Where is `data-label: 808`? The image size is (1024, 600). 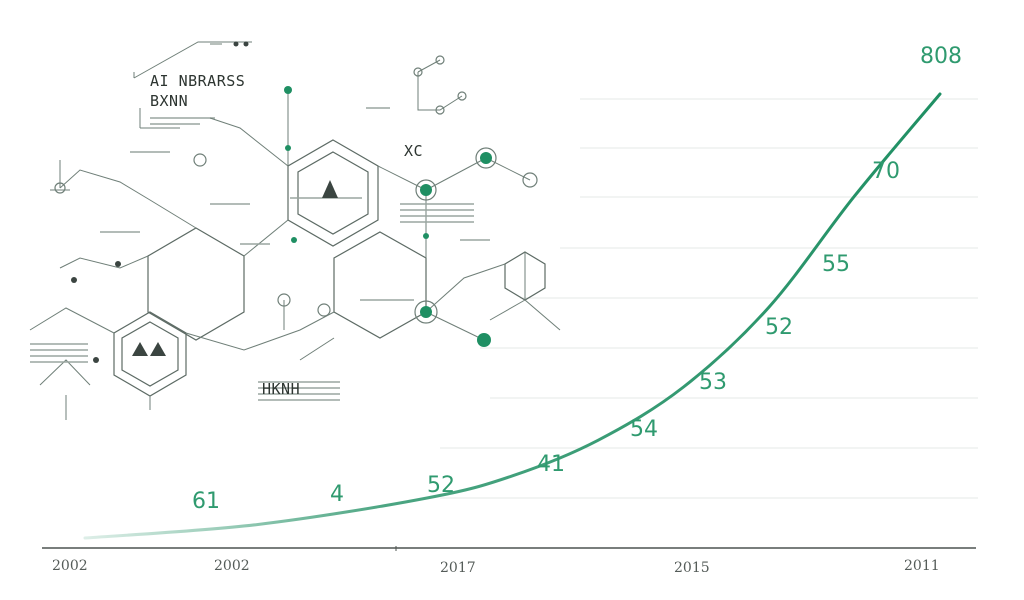 data-label: 808 is located at coordinates (941, 56).